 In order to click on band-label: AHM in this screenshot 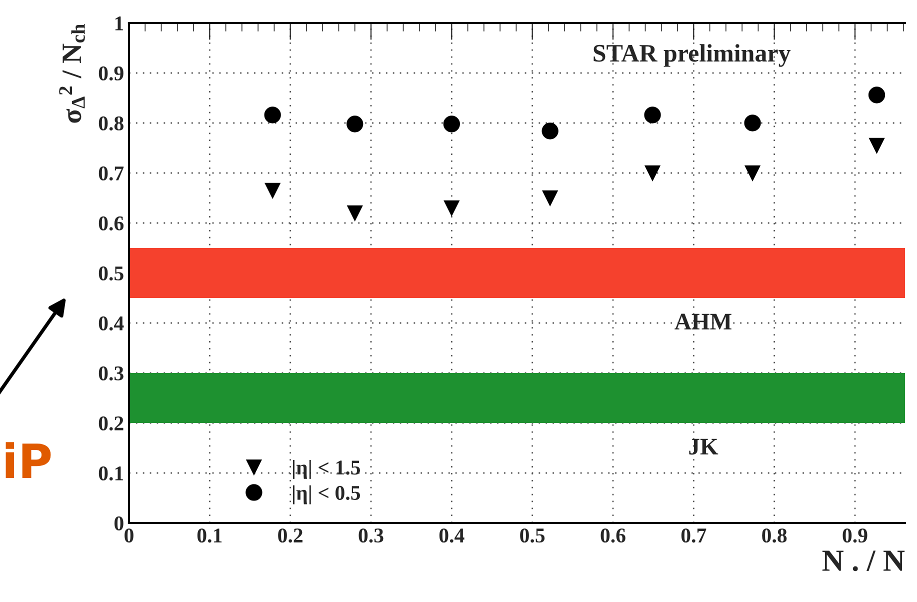, I will do `click(703, 322)`.